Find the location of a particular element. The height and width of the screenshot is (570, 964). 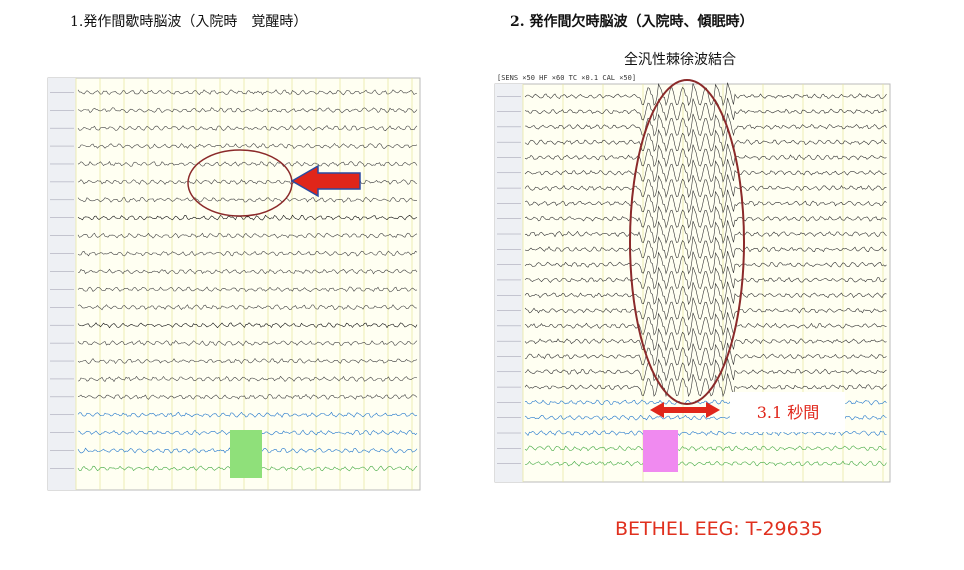

panel-title: 2. 発作間欠時脳波（入院時、傾眠時） is located at coordinates (632, 21).